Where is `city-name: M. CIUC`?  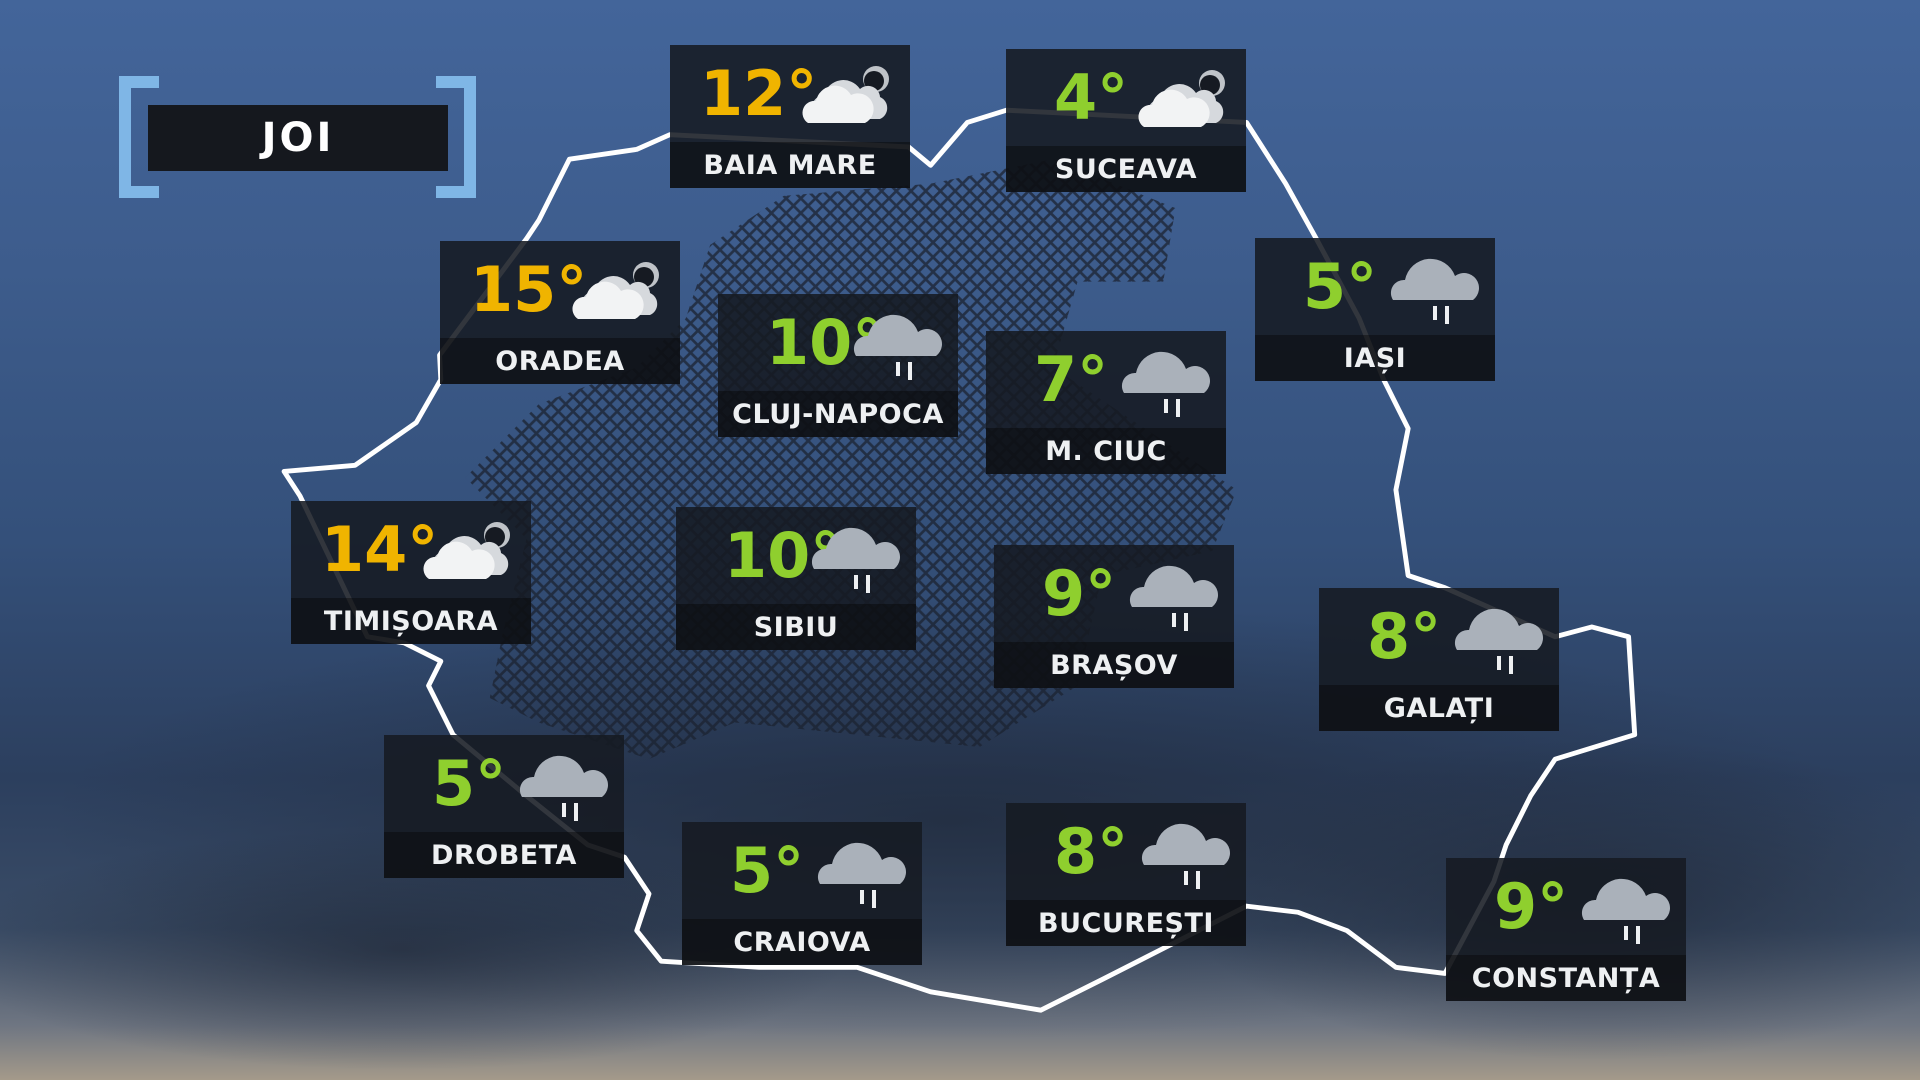
city-name: M. CIUC is located at coordinates (1106, 451).